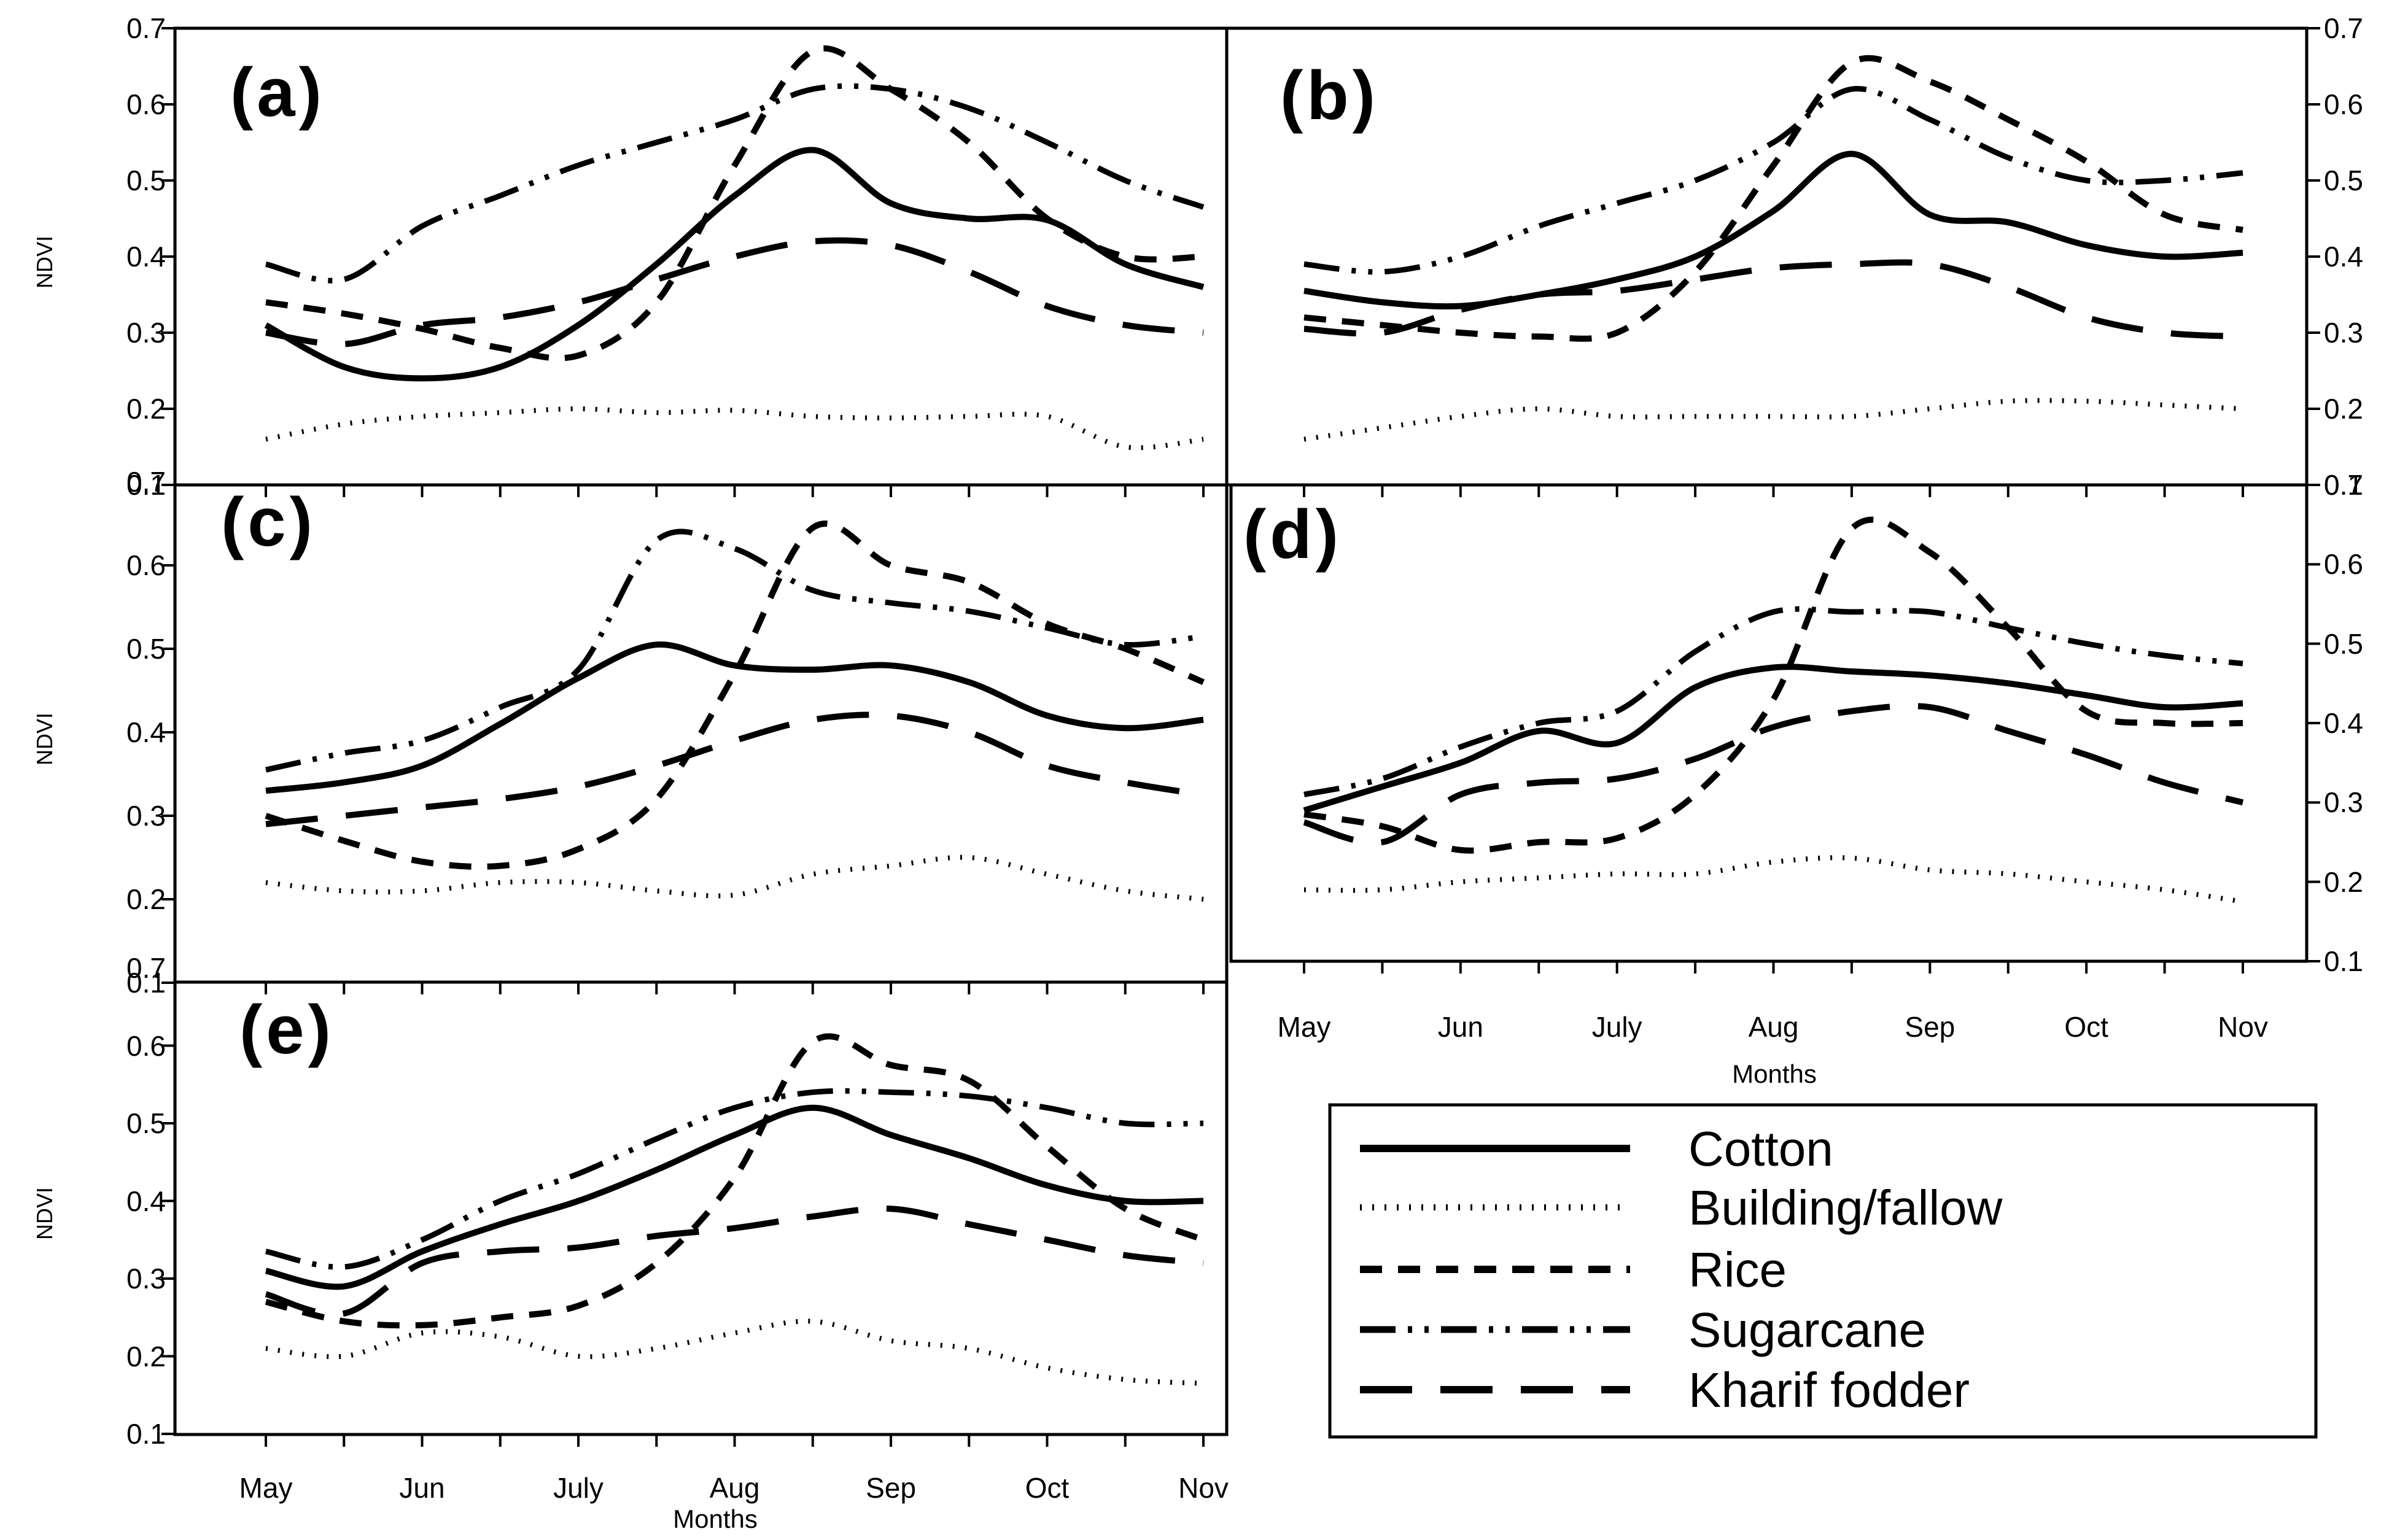 Image resolution: width=2408 pixels, height=1537 pixels. Describe the element at coordinates (1760, 1148) in the screenshot. I see `legend-label-cotton: Cotton` at that location.